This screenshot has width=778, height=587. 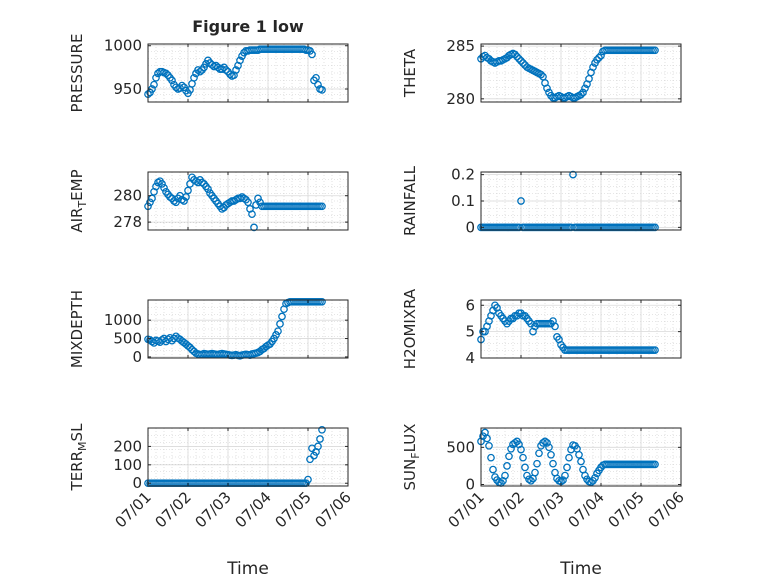 I want to click on y-tick-label: 6, so click(x=470, y=305).